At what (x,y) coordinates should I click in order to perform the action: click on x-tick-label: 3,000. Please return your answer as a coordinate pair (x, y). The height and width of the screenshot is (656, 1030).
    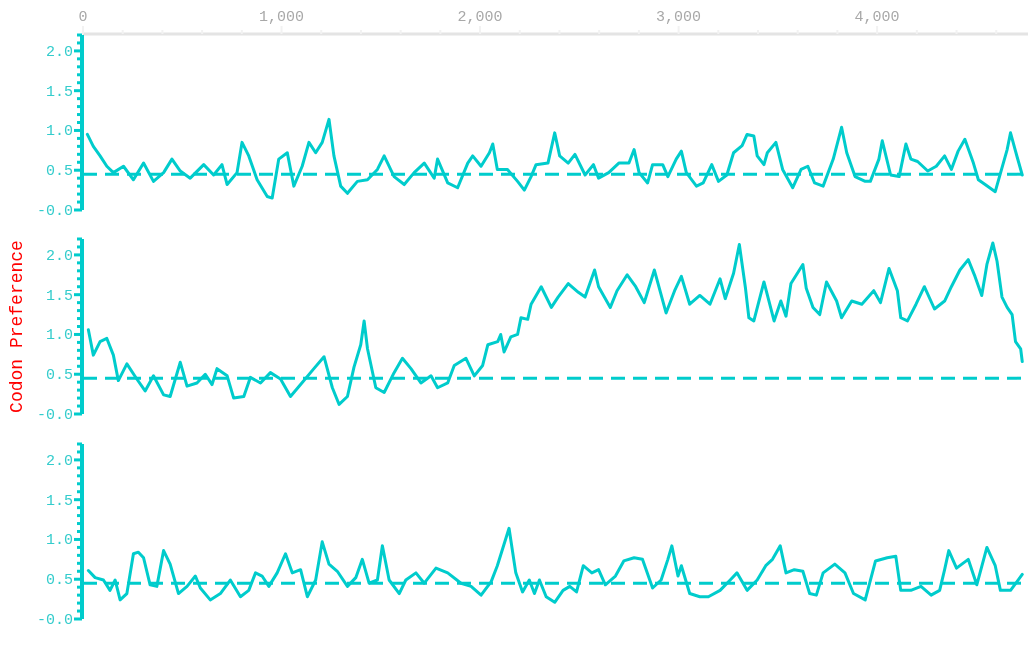
    Looking at the image, I should click on (679, 17).